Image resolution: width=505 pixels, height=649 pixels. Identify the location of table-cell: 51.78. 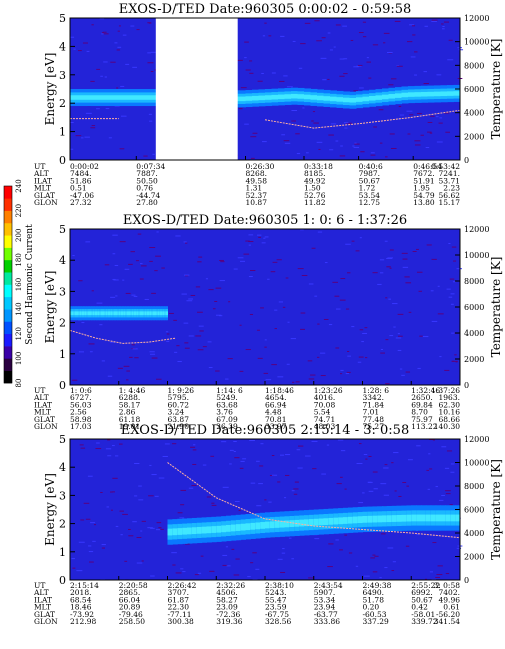
(374, 599).